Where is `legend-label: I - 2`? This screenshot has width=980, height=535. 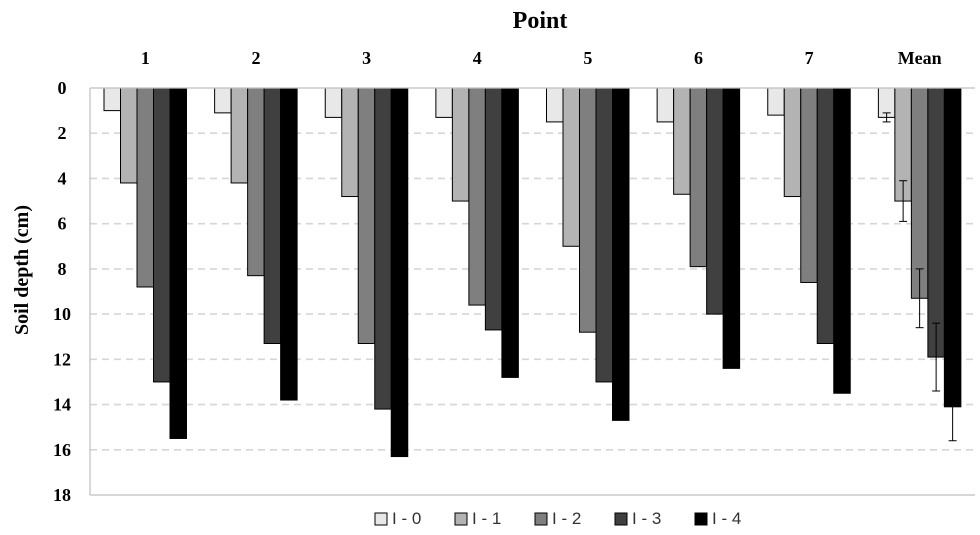
legend-label: I - 2 is located at coordinates (566, 518).